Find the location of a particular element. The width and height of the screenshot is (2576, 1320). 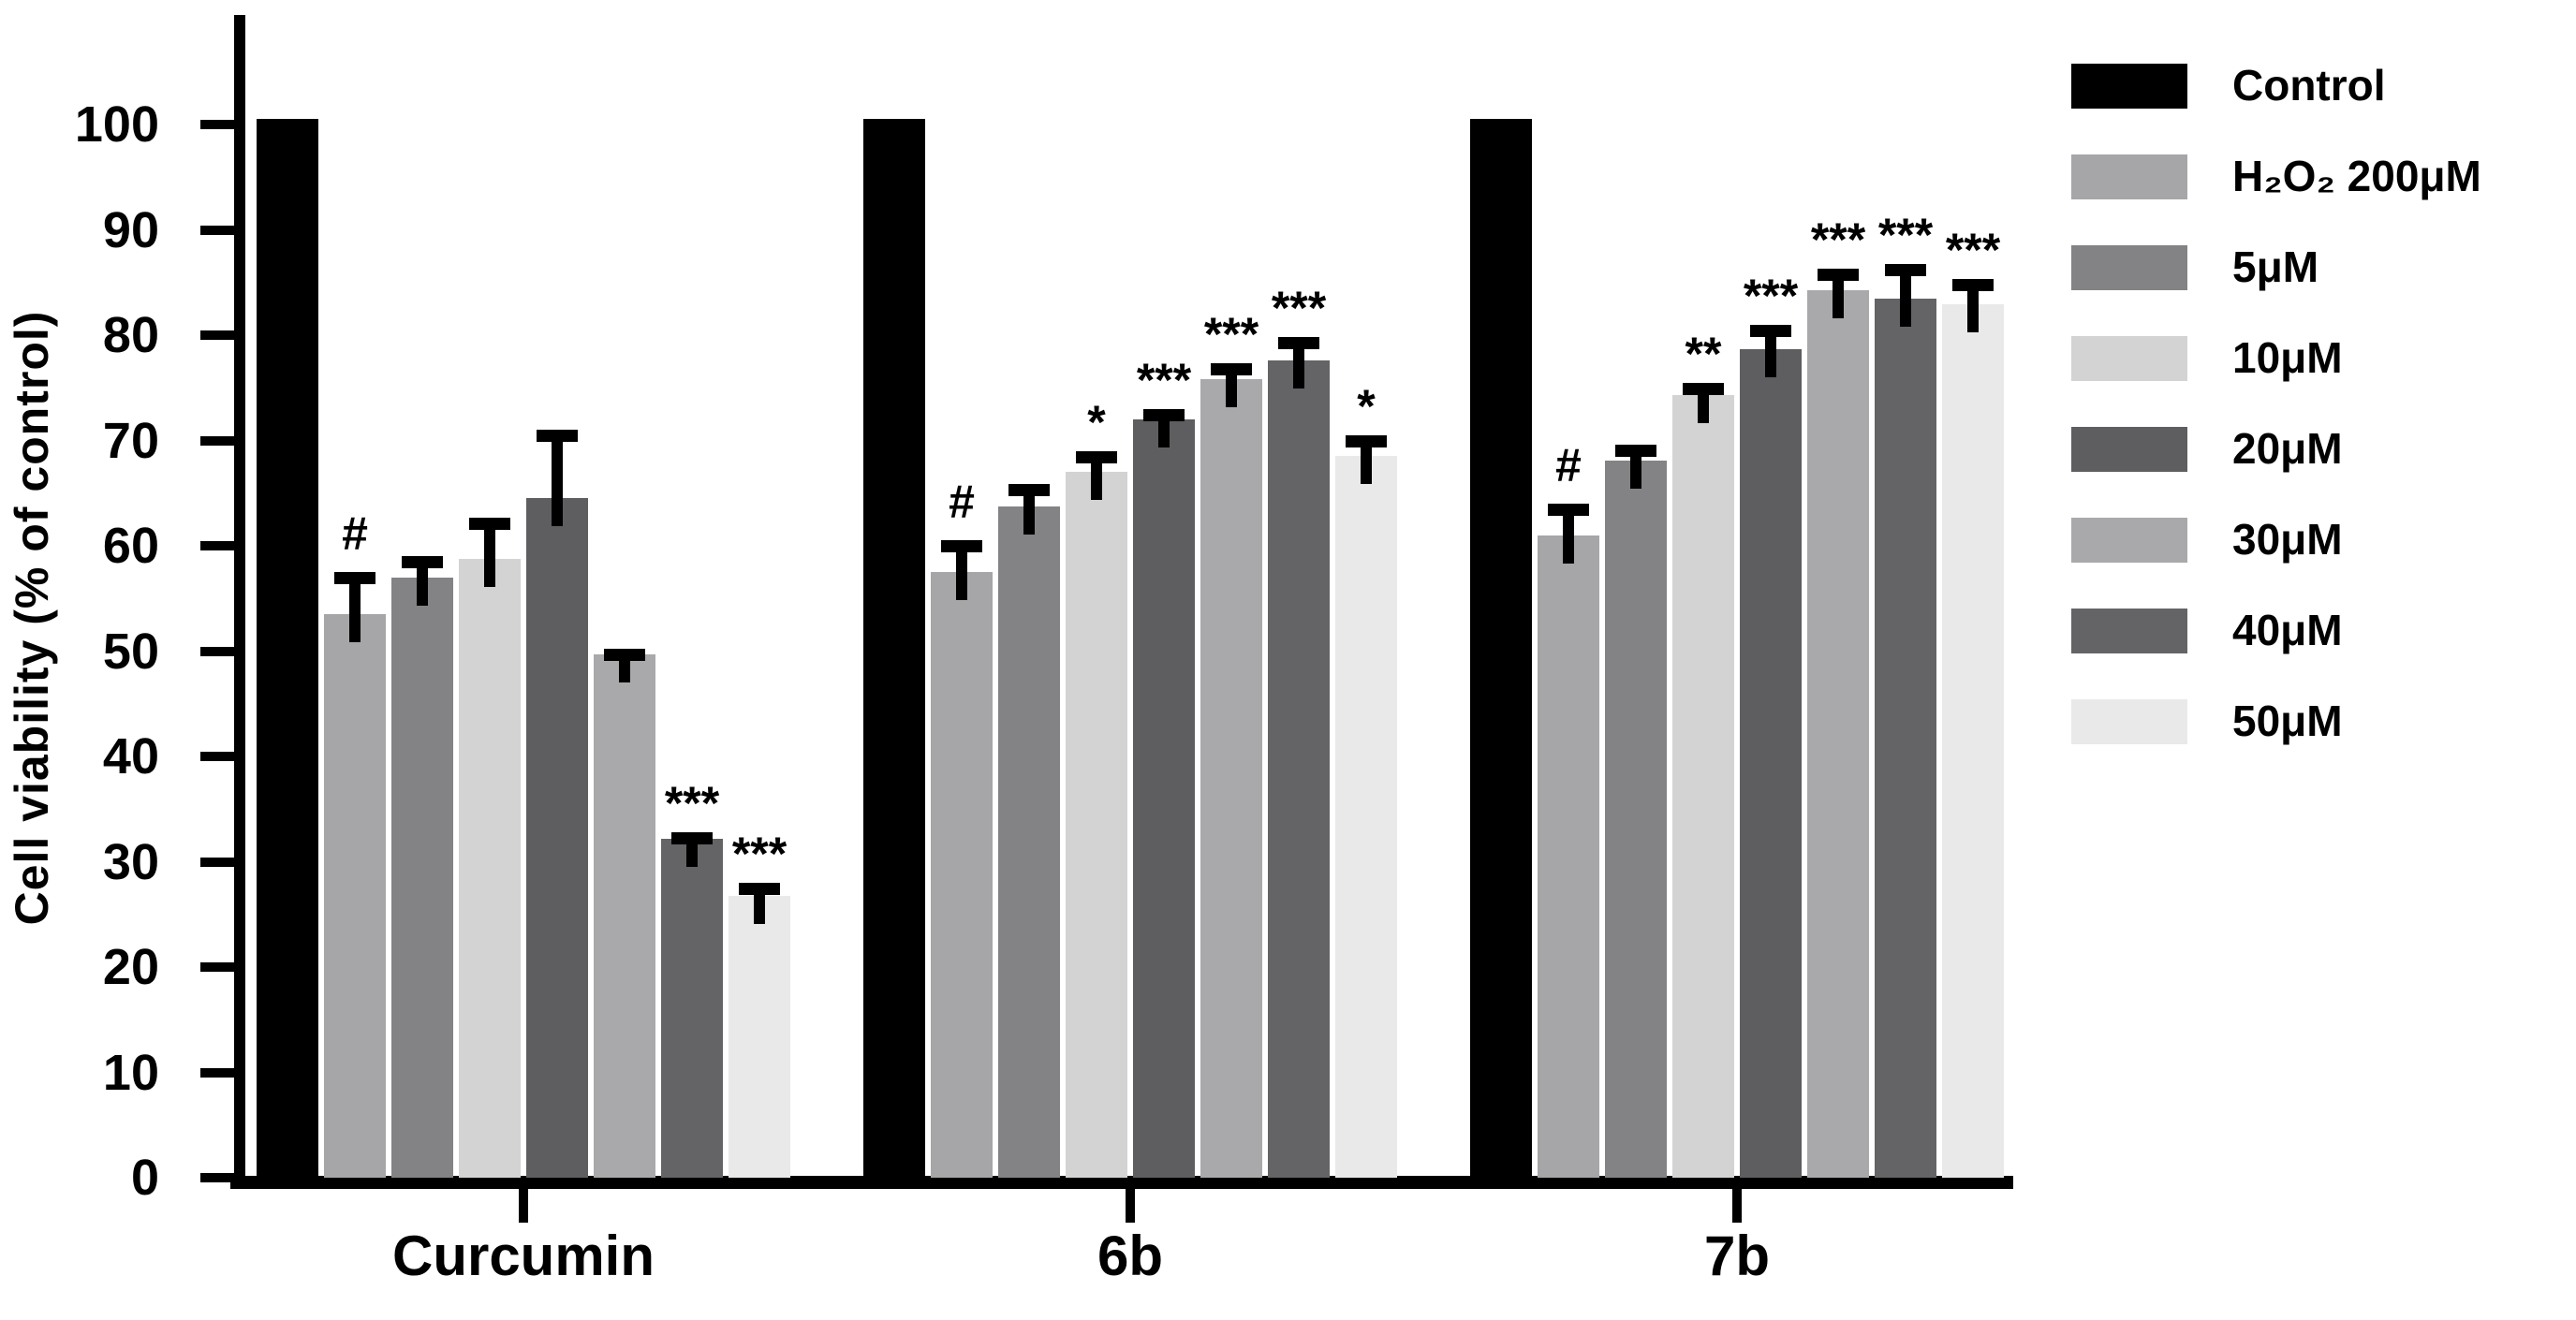

bar-6b-50μM is located at coordinates (1366, 817).